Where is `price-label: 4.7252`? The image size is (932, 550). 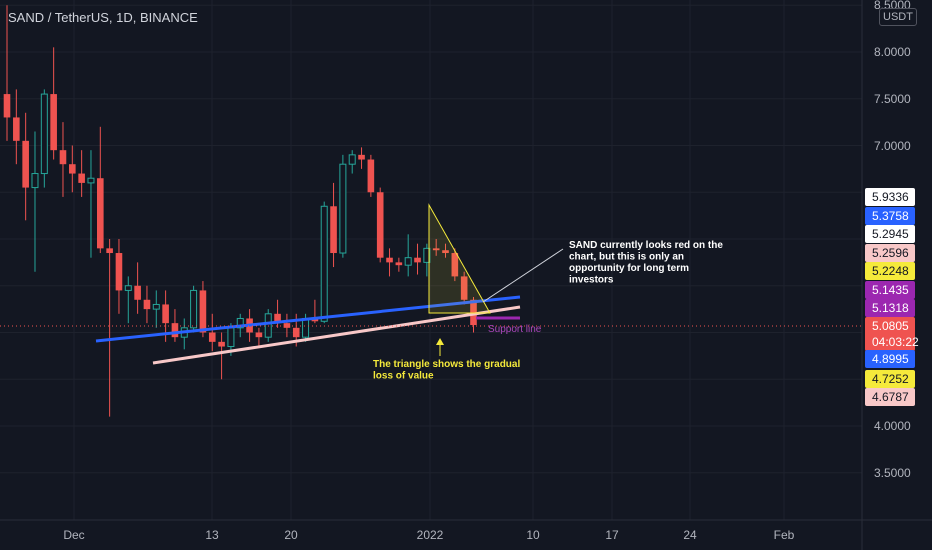
price-label: 4.7252 is located at coordinates (890, 379).